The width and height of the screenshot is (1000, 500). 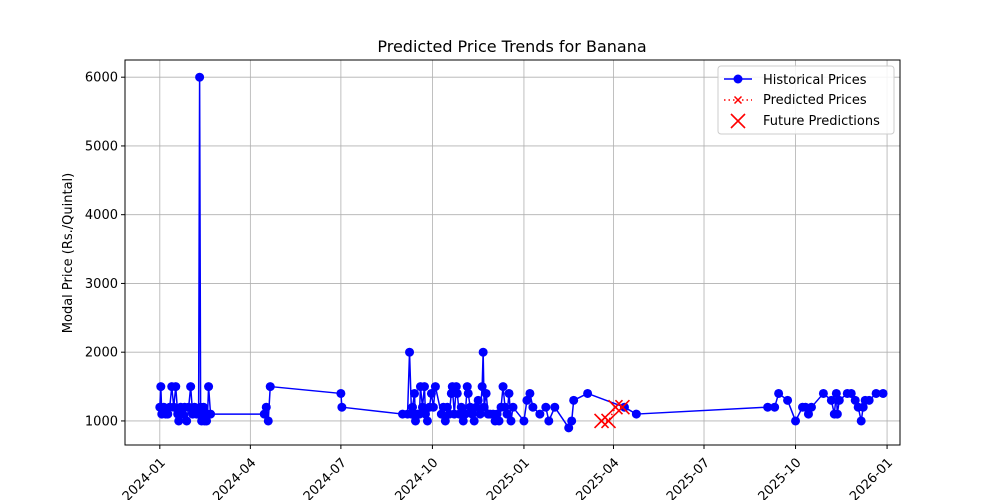 I want to click on y-axis-ticks: 1000 2000 3000 4000 5000 6000, so click(x=105, y=250).